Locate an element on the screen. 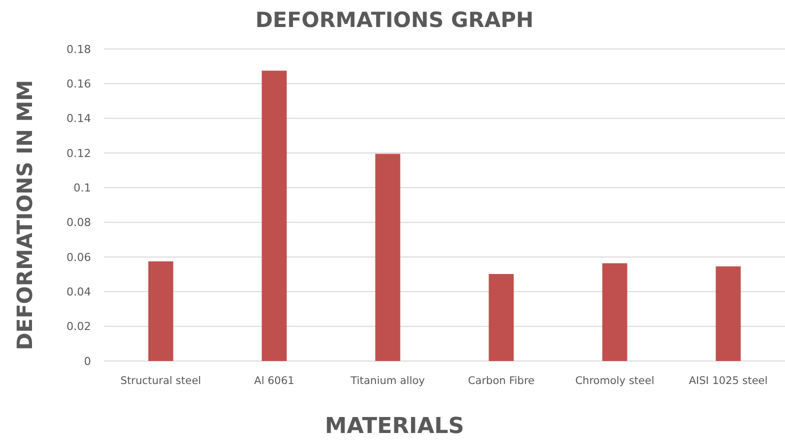 The height and width of the screenshot is (441, 785). y-tick-label: 0.18 is located at coordinates (78, 49).